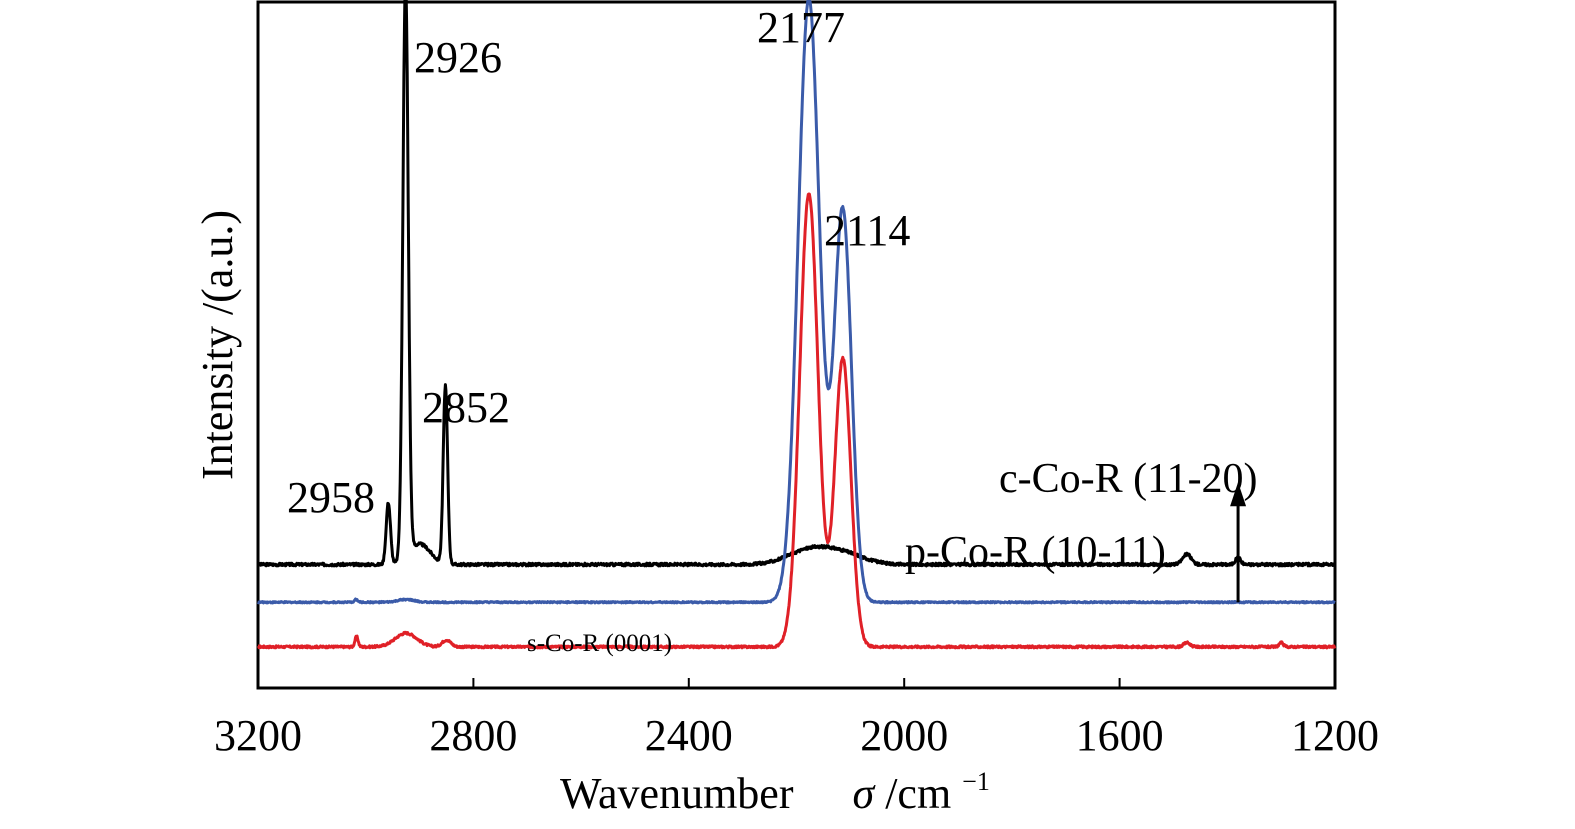 The image size is (1575, 829). Describe the element at coordinates (1335, 735) in the screenshot. I see `x-tick-label-1200: 1200` at that location.